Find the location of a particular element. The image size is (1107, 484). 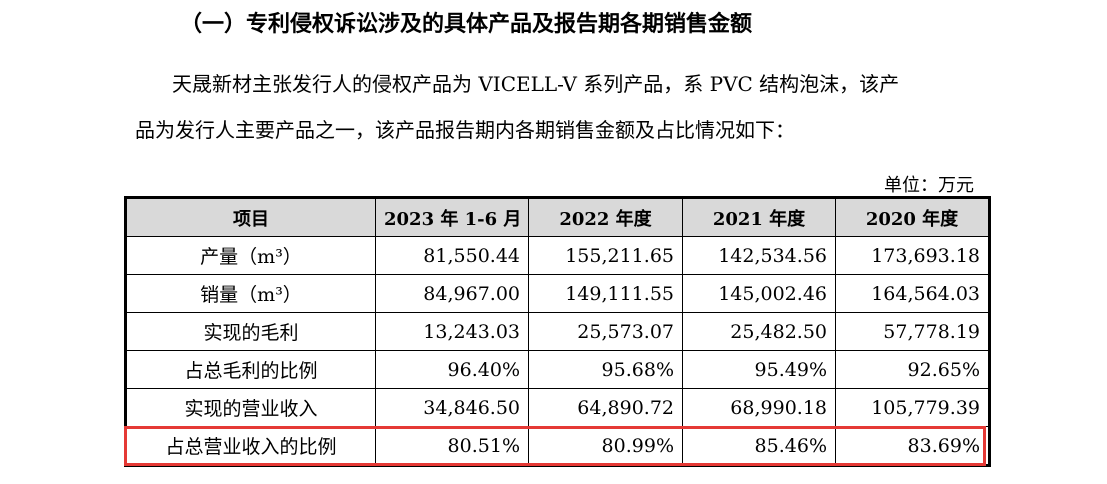

paragraph-line-2: 品为发行人主要产品之一，该产品报告期内各期销售金额及占比情况如下： is located at coordinates (465, 130).